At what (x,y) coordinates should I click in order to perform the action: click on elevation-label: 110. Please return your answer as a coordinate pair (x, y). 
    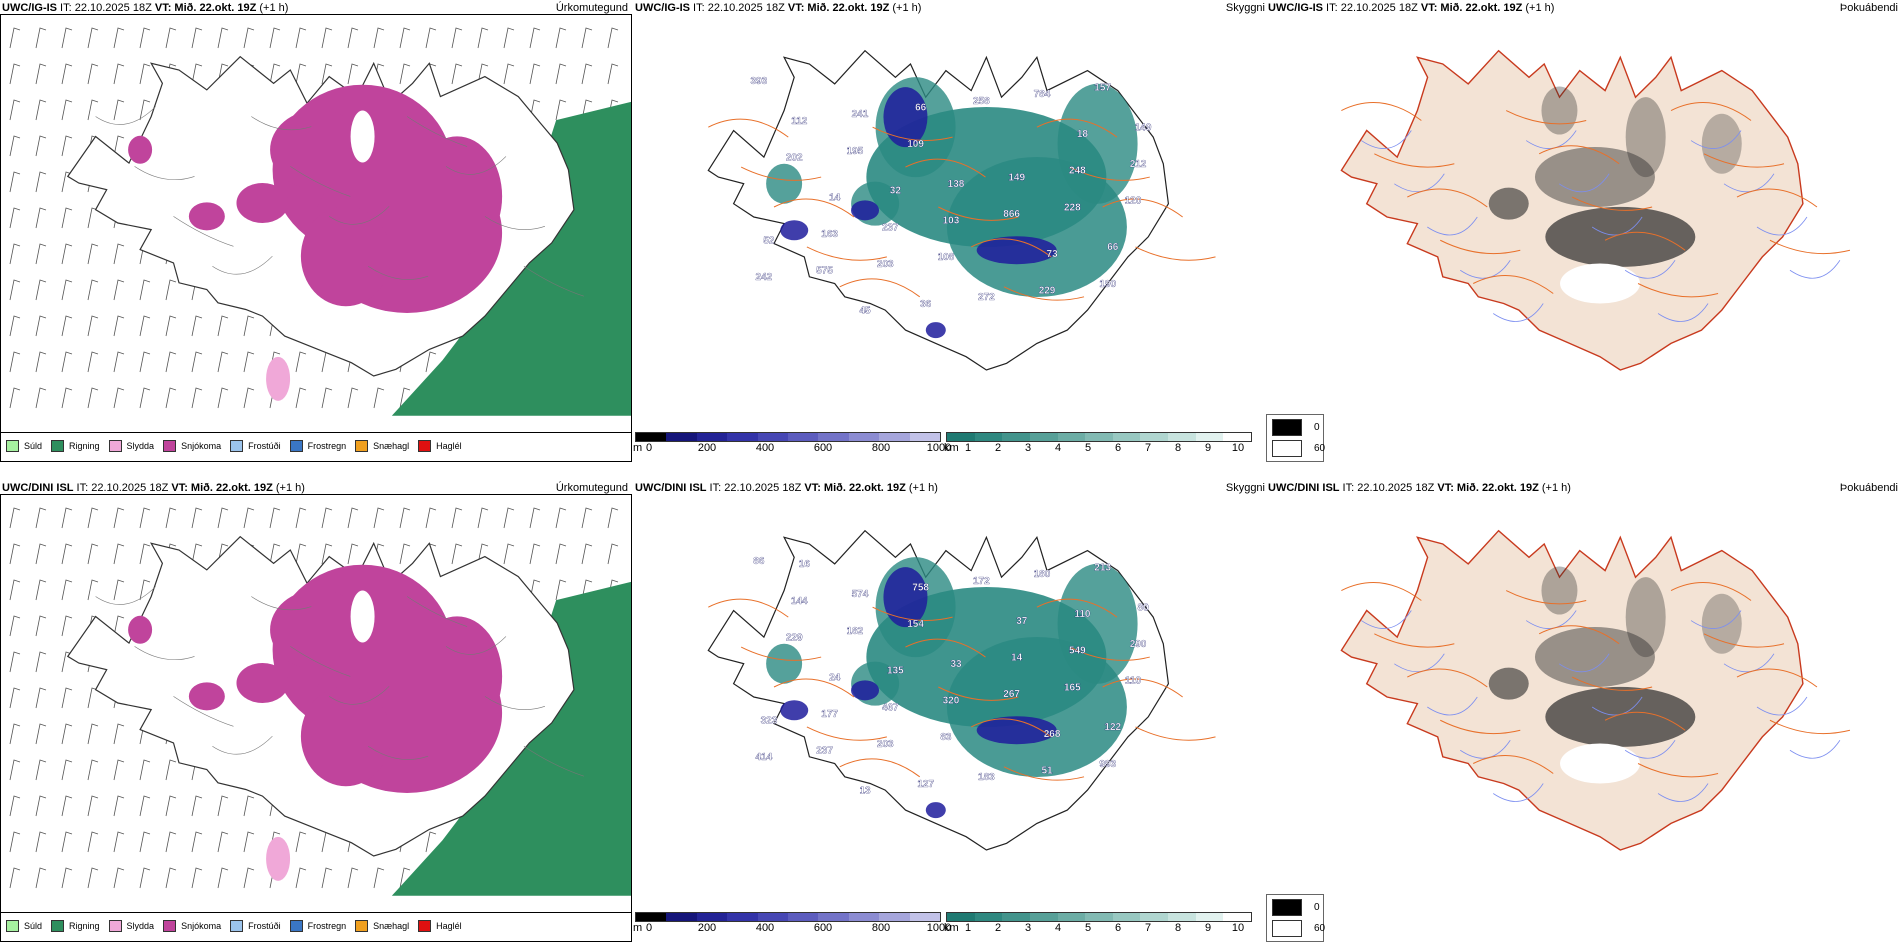
    Looking at the image, I should click on (1082, 614).